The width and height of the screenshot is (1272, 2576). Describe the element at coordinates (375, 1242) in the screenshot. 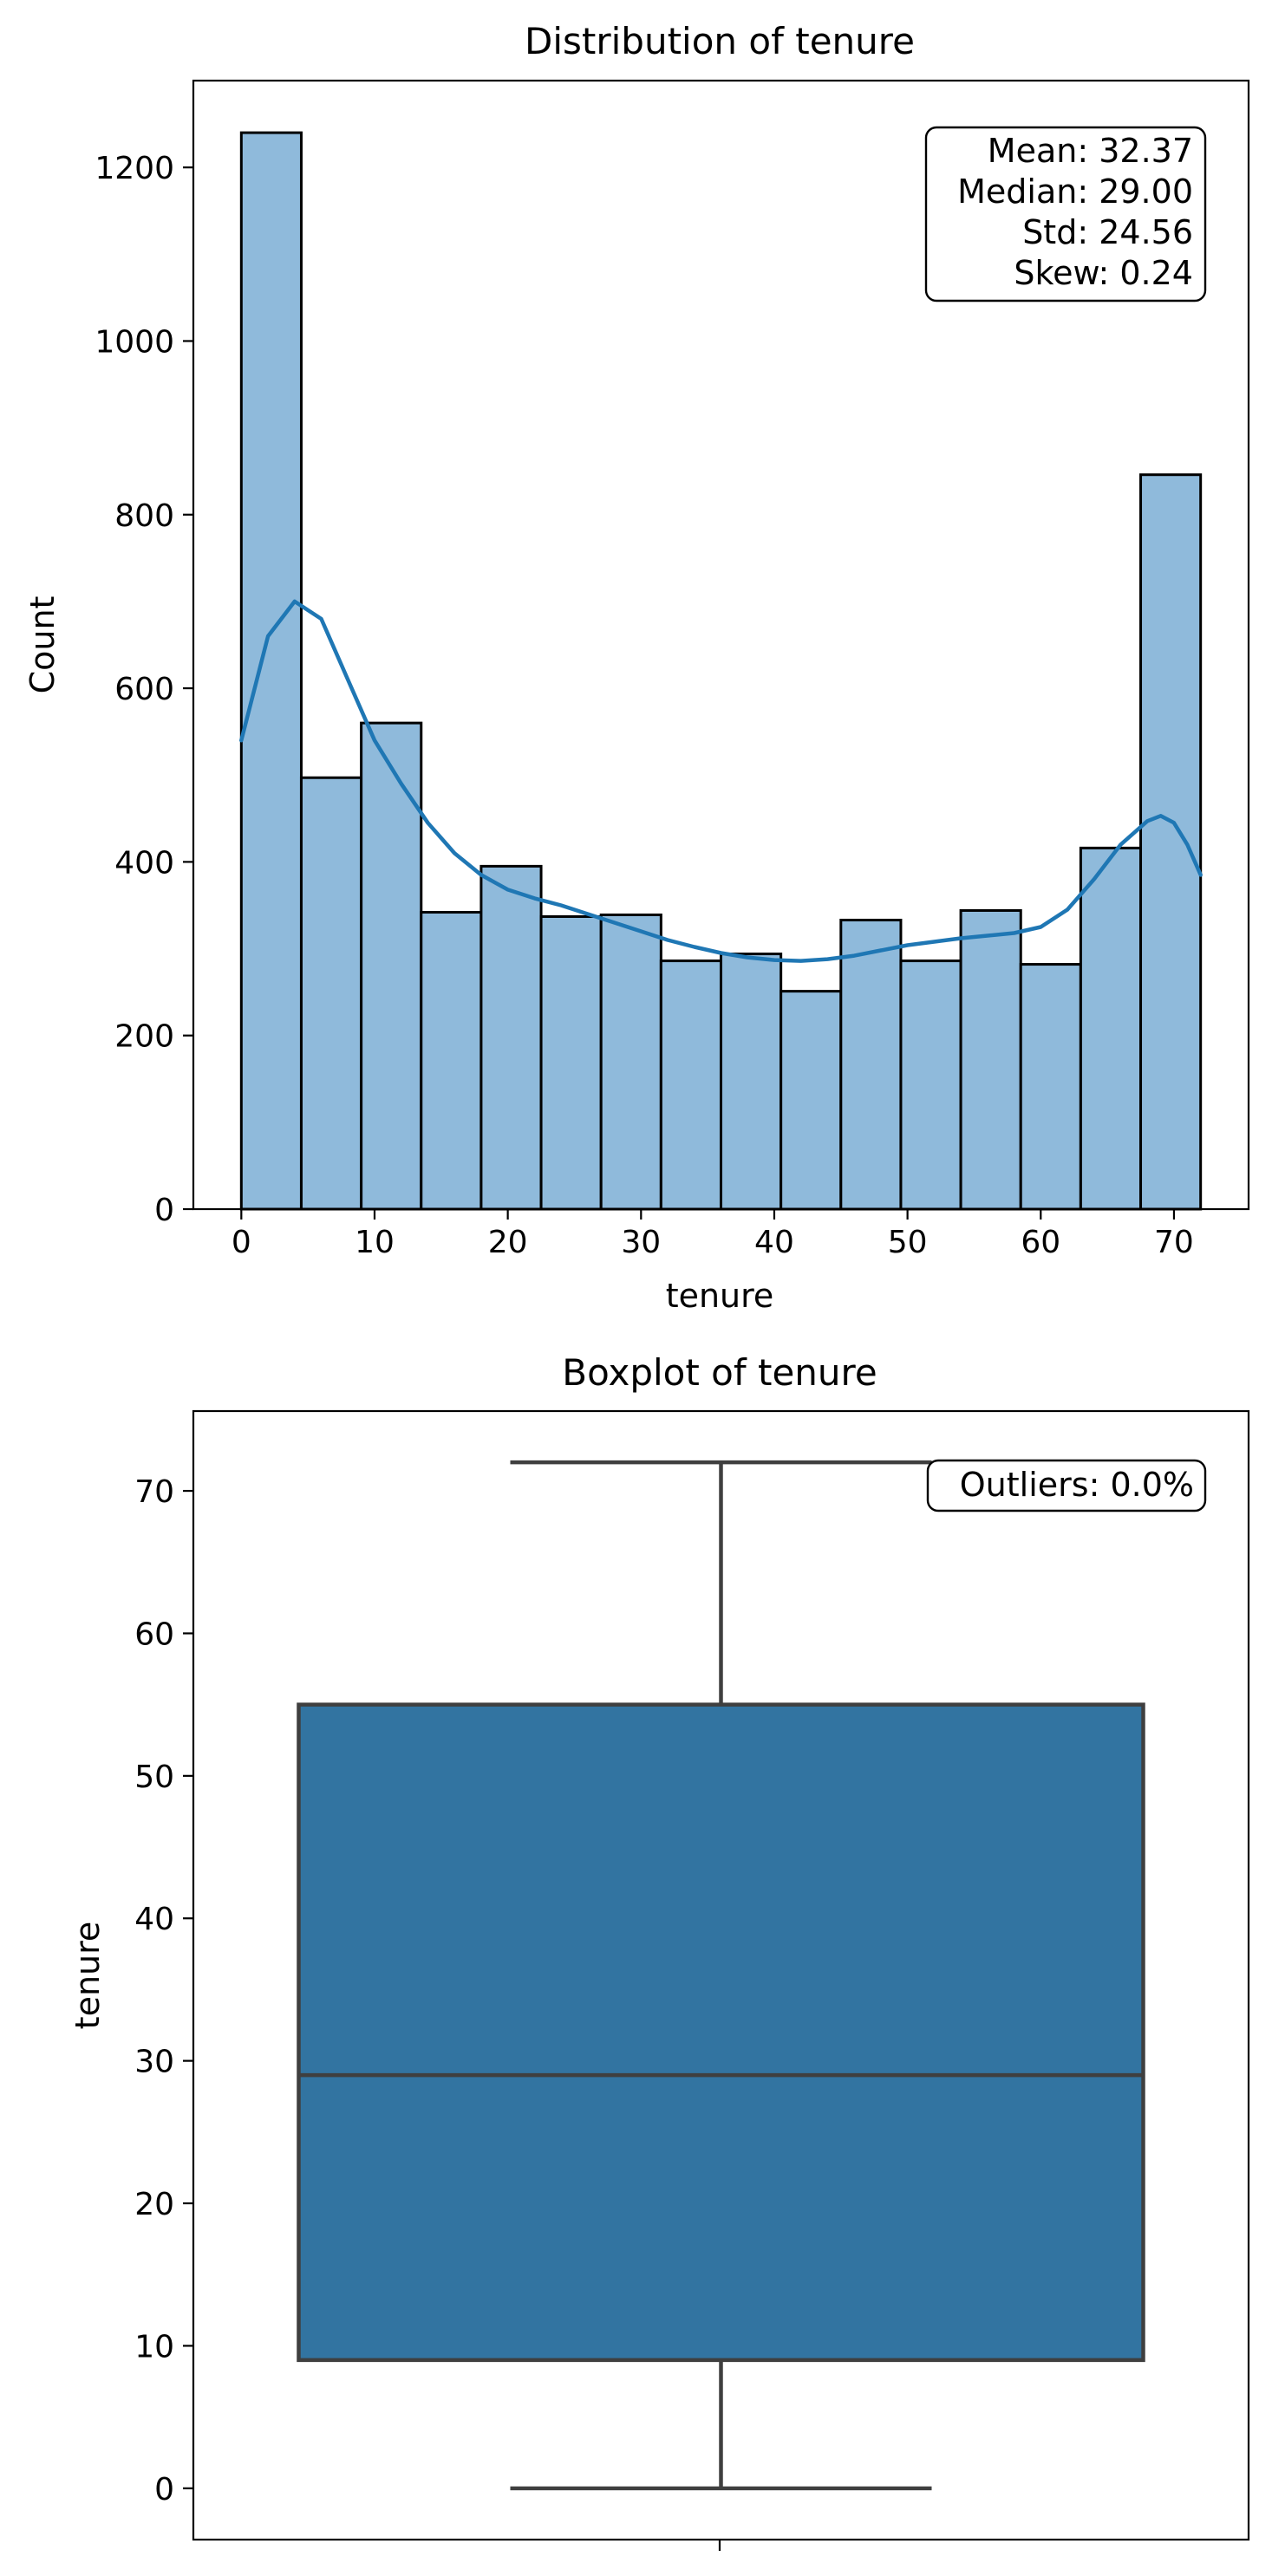

I see `x-tick-label: 10` at that location.